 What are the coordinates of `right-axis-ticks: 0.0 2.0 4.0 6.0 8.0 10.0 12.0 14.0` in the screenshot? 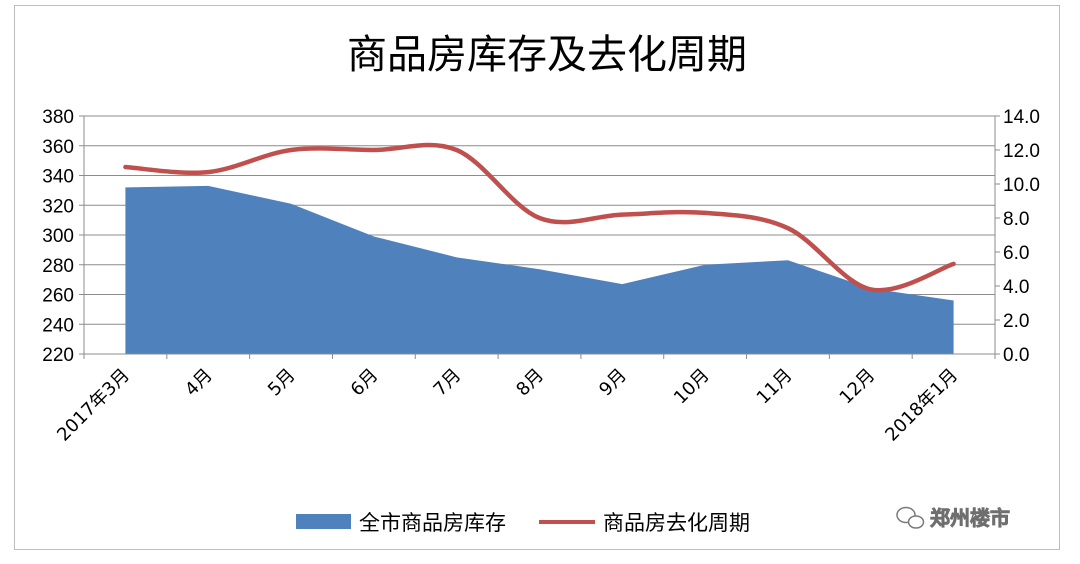 It's located at (1021, 236).